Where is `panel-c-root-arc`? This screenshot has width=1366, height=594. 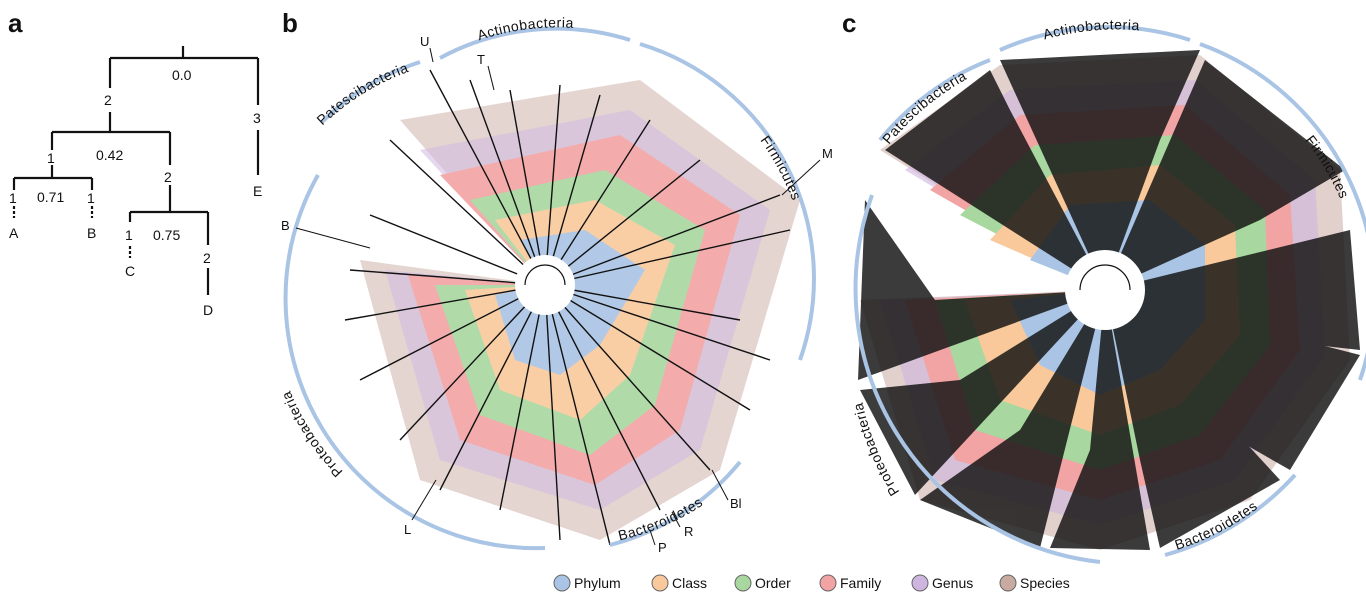 panel-c-root-arc is located at coordinates (1105, 277).